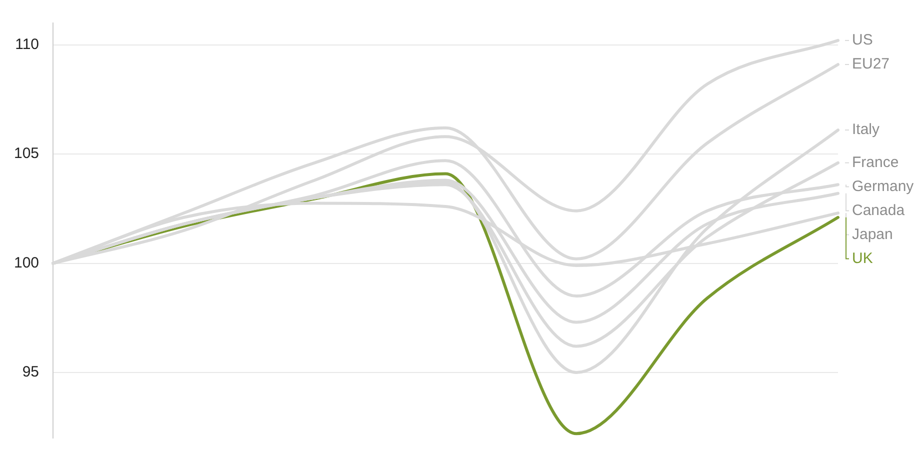  Describe the element at coordinates (872, 234) in the screenshot. I see `series-label: Japan` at that location.